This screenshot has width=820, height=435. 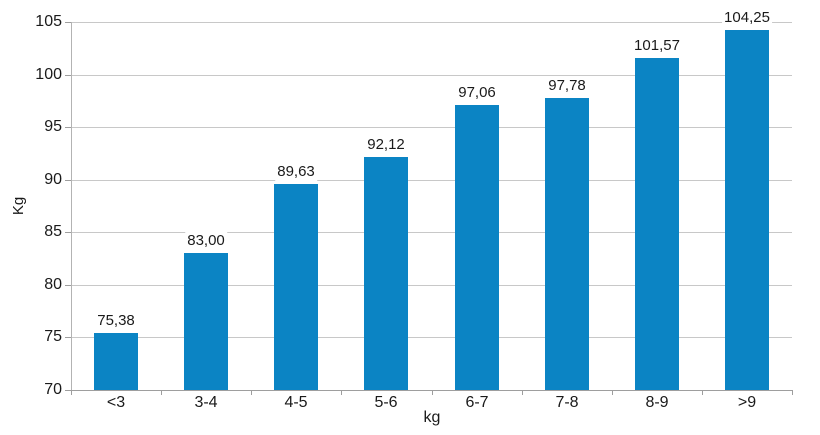 What do you see at coordinates (116, 321) in the screenshot?
I see `bar-value-label: 75,38` at bounding box center [116, 321].